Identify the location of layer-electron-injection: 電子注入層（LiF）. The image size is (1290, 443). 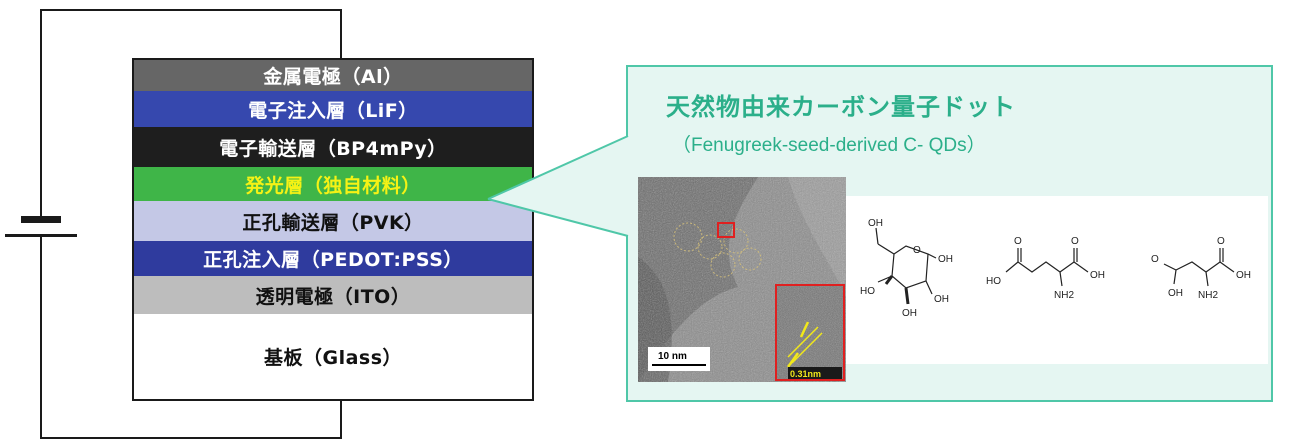
(333, 109).